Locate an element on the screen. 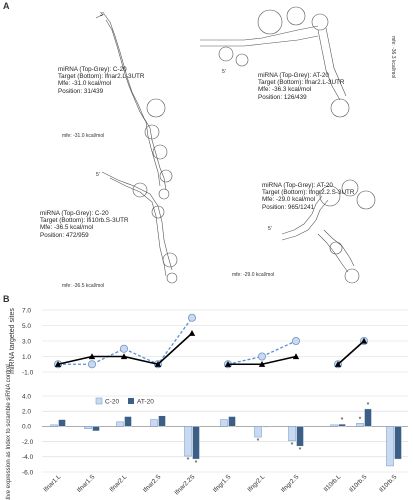  structure-3-end-label: 5' is located at coordinates (98, 175).